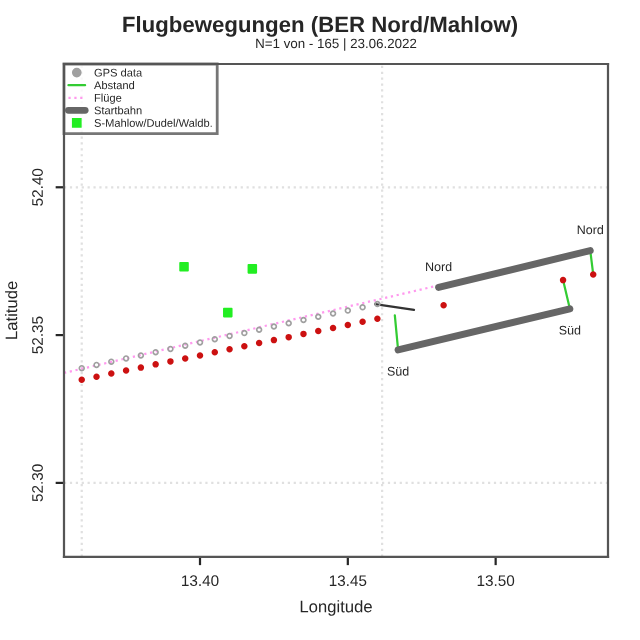  I want to click on x-axis-title: Longitude, so click(336, 608).